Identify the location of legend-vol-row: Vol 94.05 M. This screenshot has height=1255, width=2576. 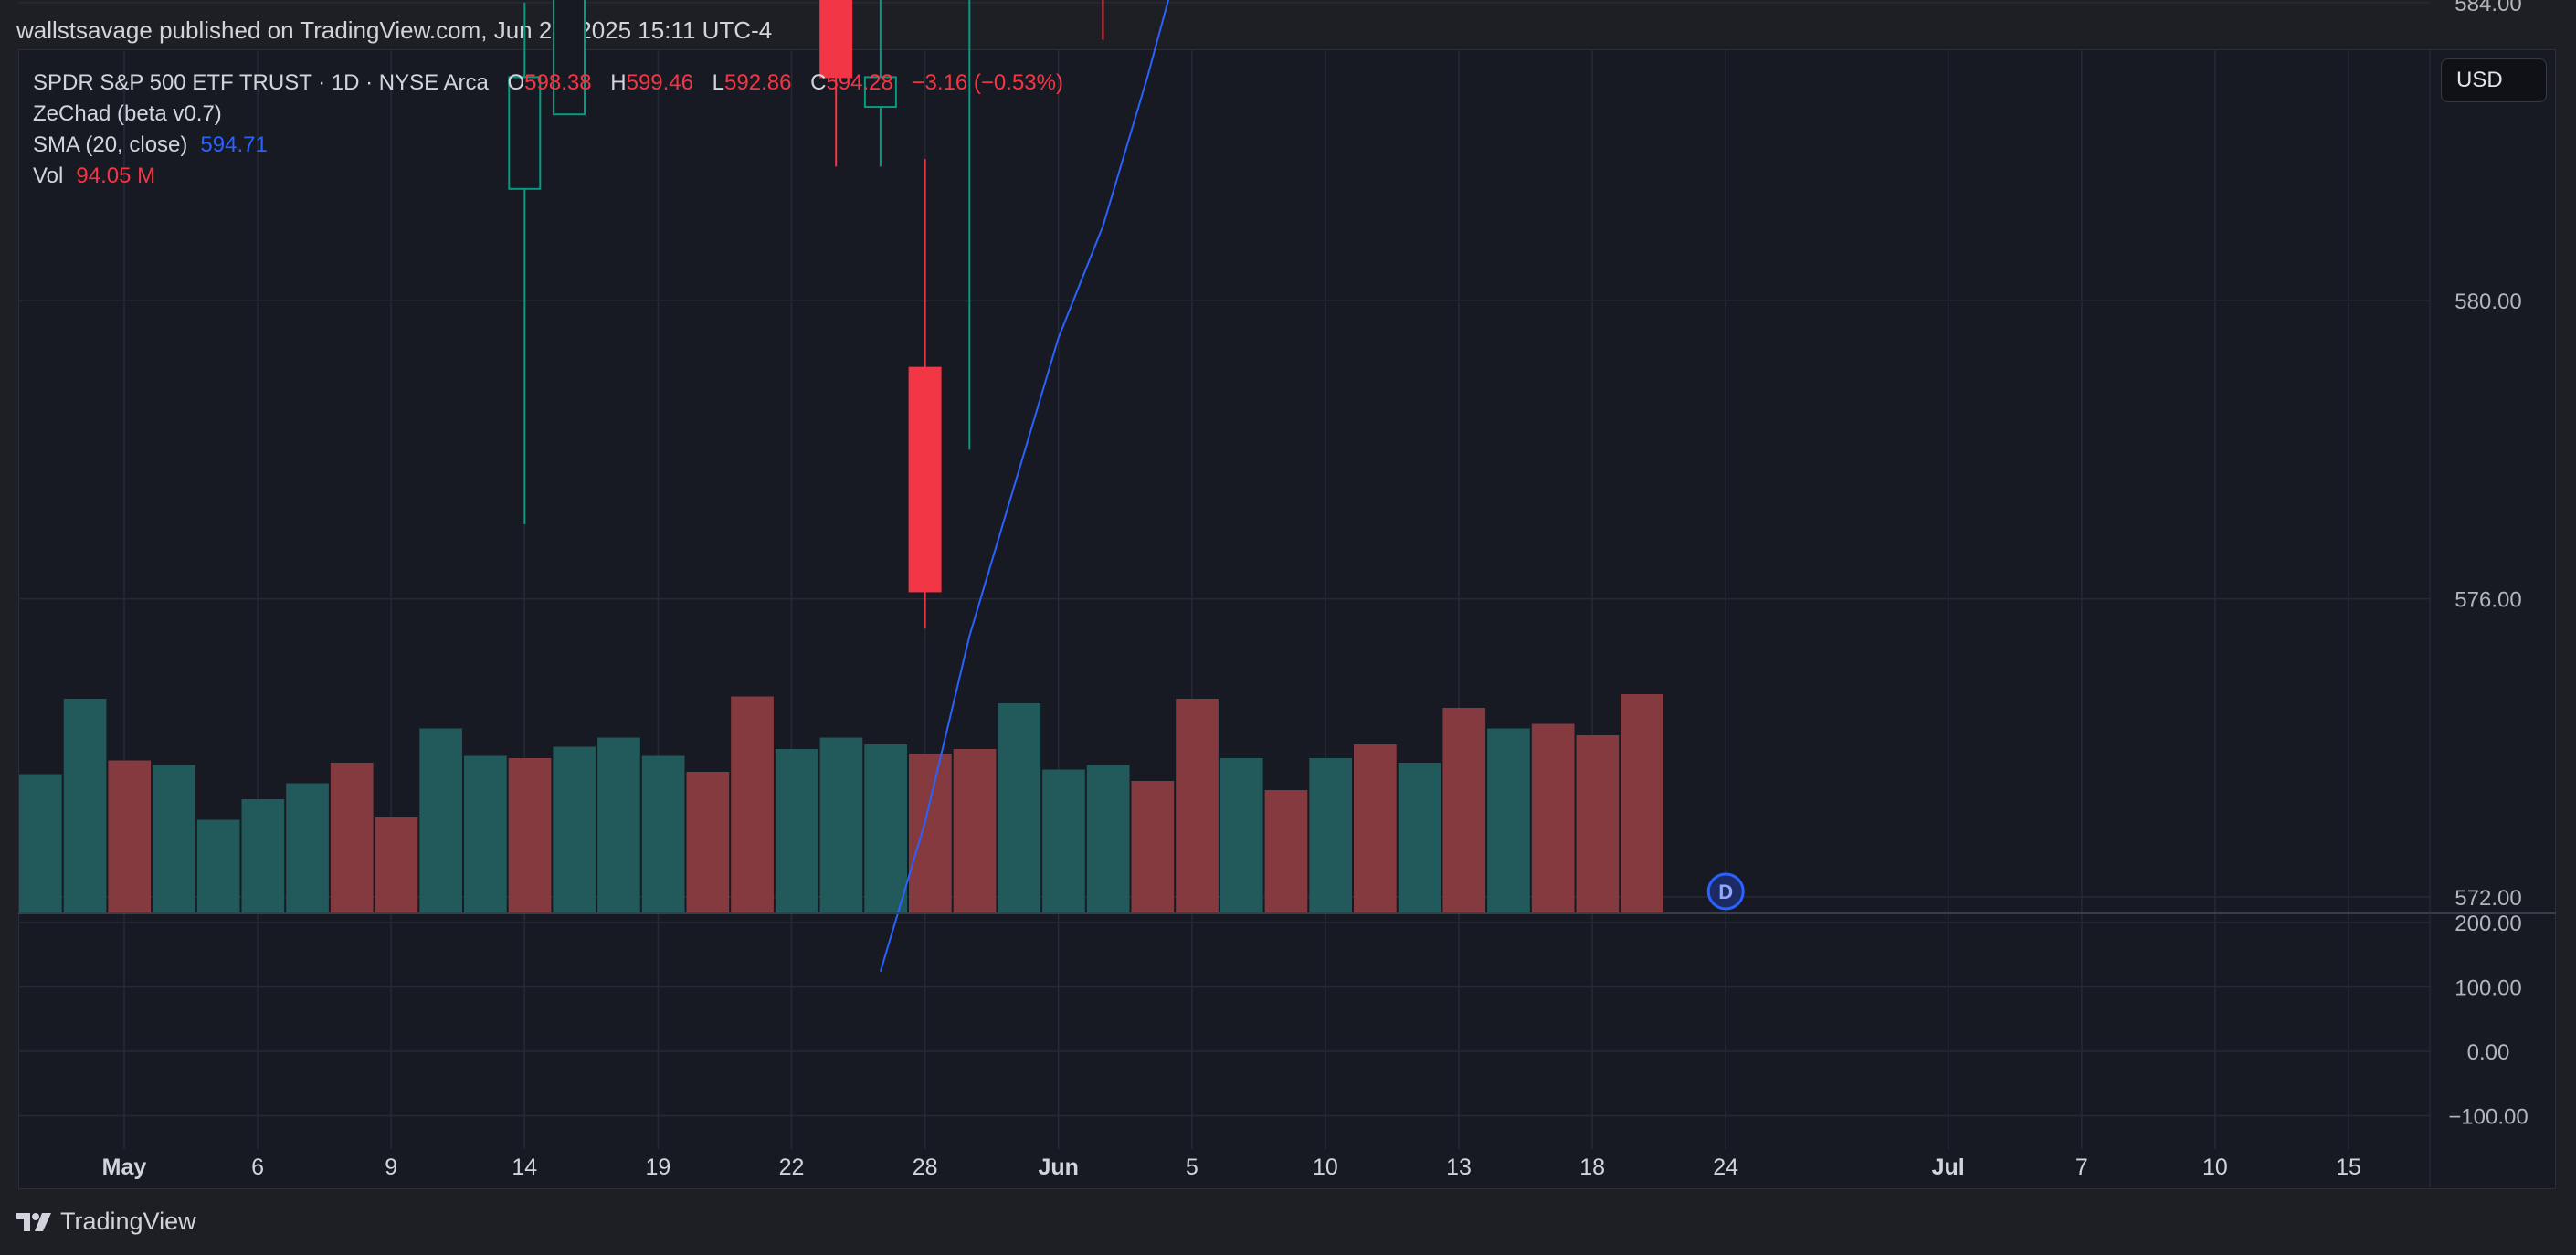
(548, 176).